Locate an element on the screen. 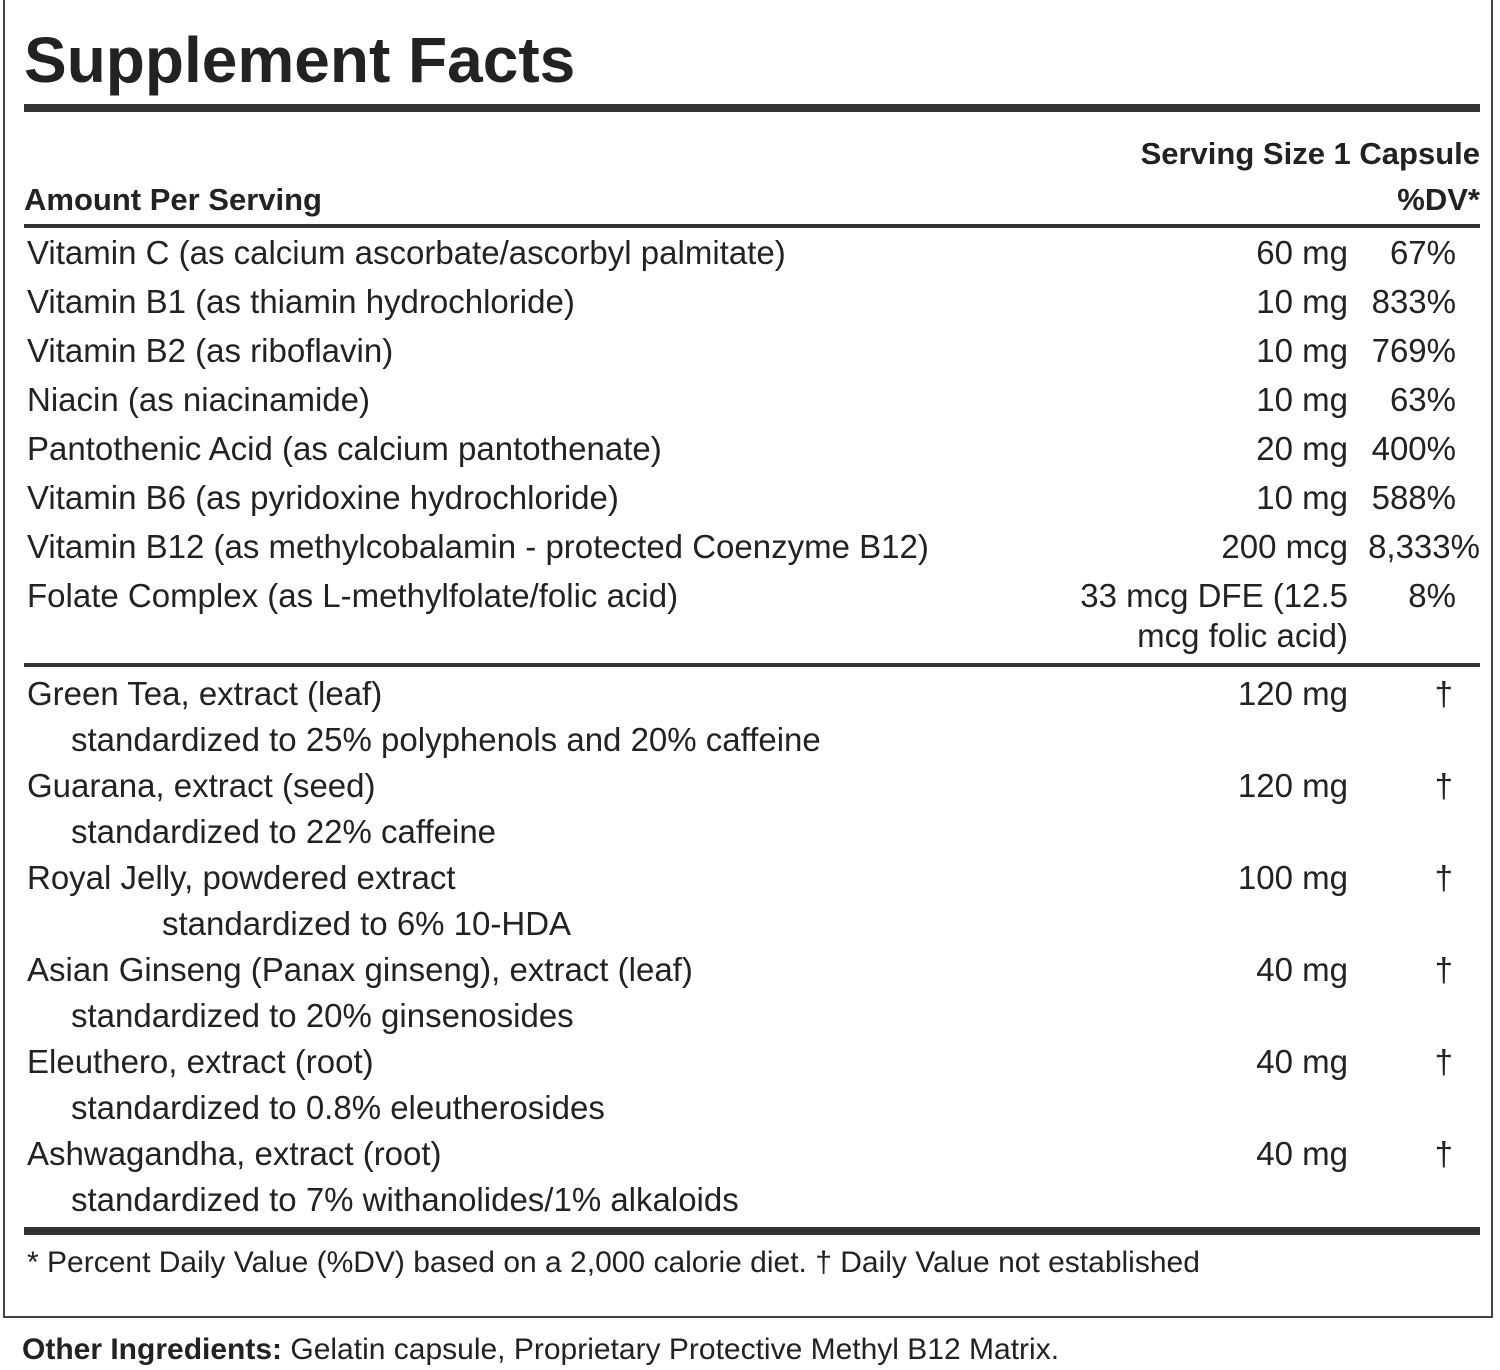 The image size is (1500, 1370). botanical-detail: standardized to 0.8% eleutherosides is located at coordinates (338, 1107).